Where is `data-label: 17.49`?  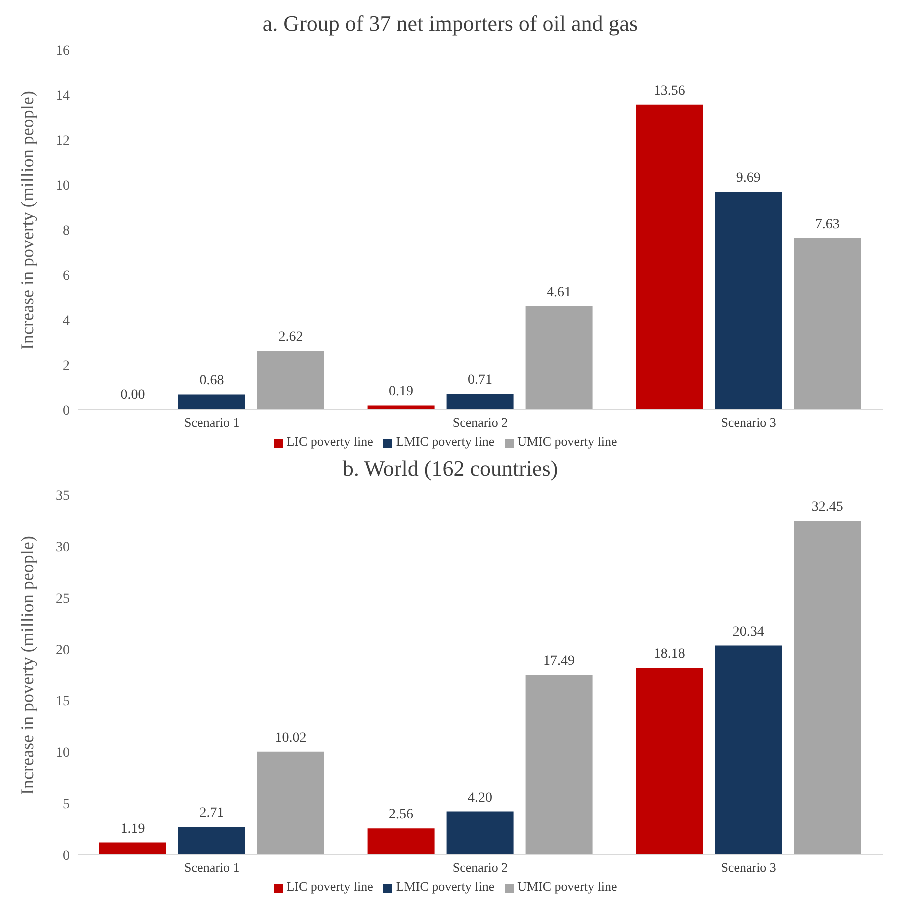
data-label: 17.49 is located at coordinates (560, 662).